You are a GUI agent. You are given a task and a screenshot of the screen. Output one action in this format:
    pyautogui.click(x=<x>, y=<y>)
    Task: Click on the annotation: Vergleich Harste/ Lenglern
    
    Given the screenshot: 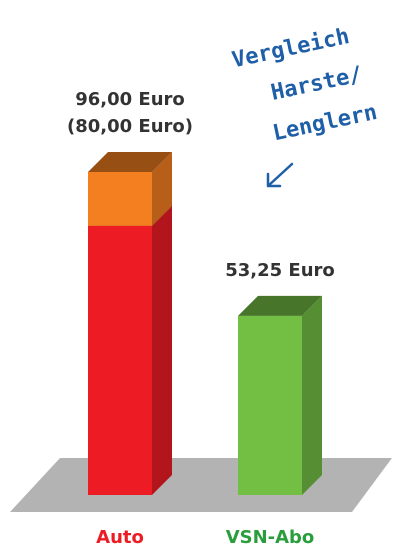 What is the action you would take?
    pyautogui.click(x=305, y=85)
    